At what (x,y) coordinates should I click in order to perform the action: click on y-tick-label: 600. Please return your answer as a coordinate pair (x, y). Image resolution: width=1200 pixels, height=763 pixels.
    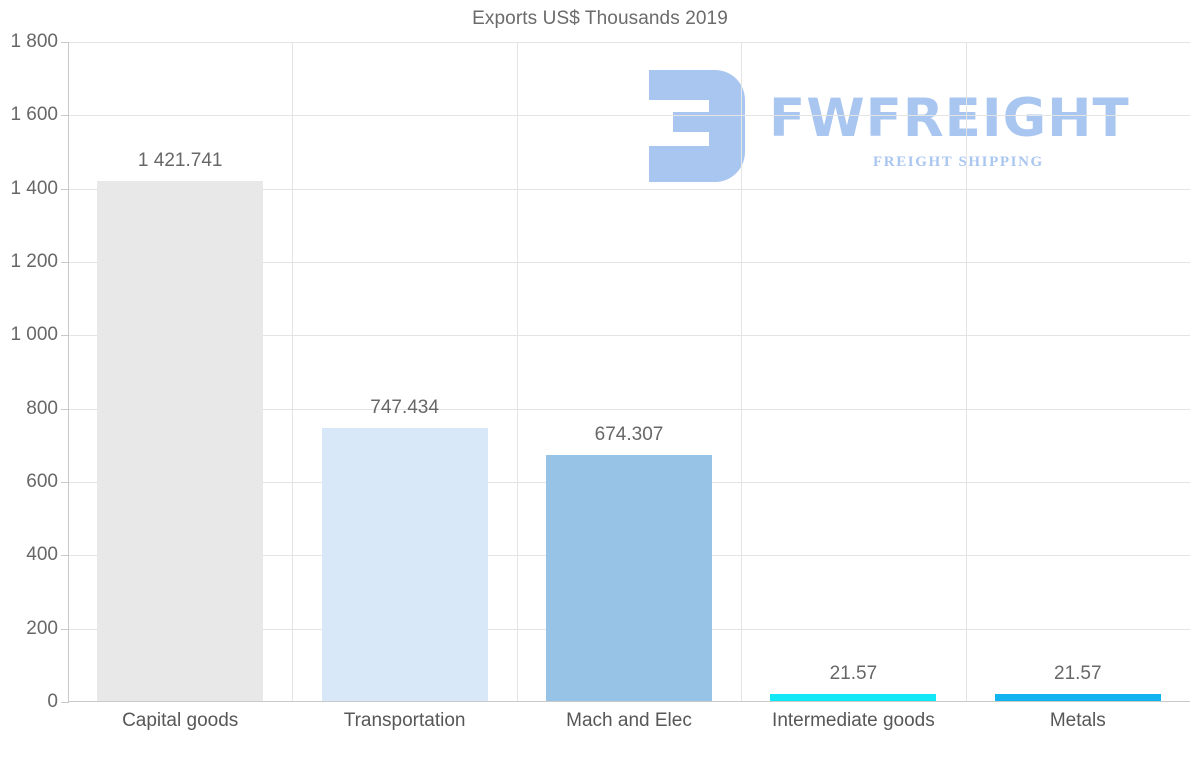
    Looking at the image, I should click on (42, 481).